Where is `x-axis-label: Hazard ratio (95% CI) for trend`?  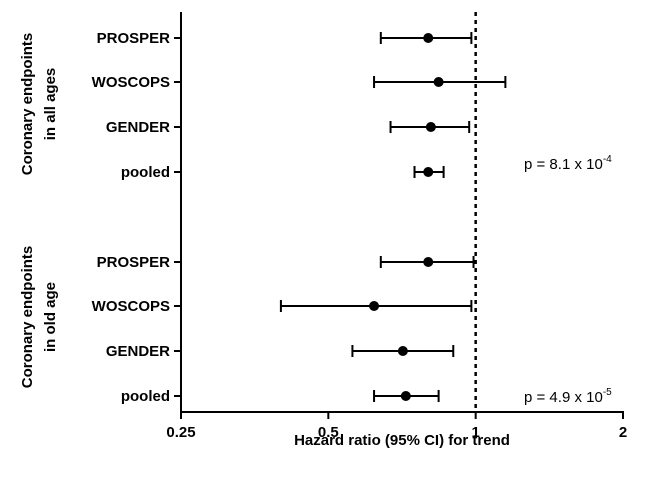
x-axis-label: Hazard ratio (95% CI) for trend is located at coordinates (402, 440).